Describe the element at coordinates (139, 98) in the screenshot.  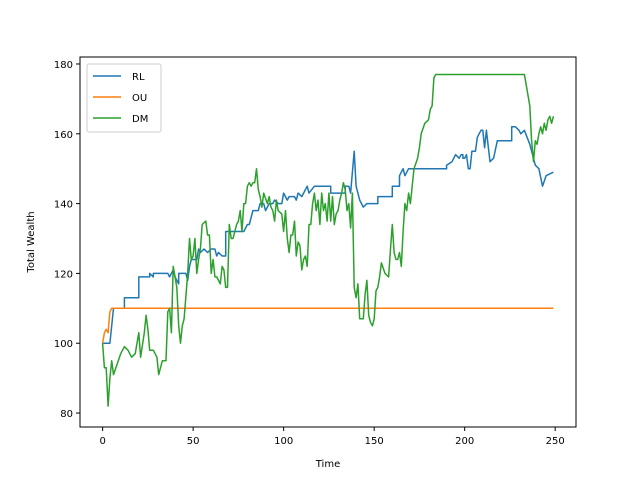
I see `legend-label-ou: OU` at that location.